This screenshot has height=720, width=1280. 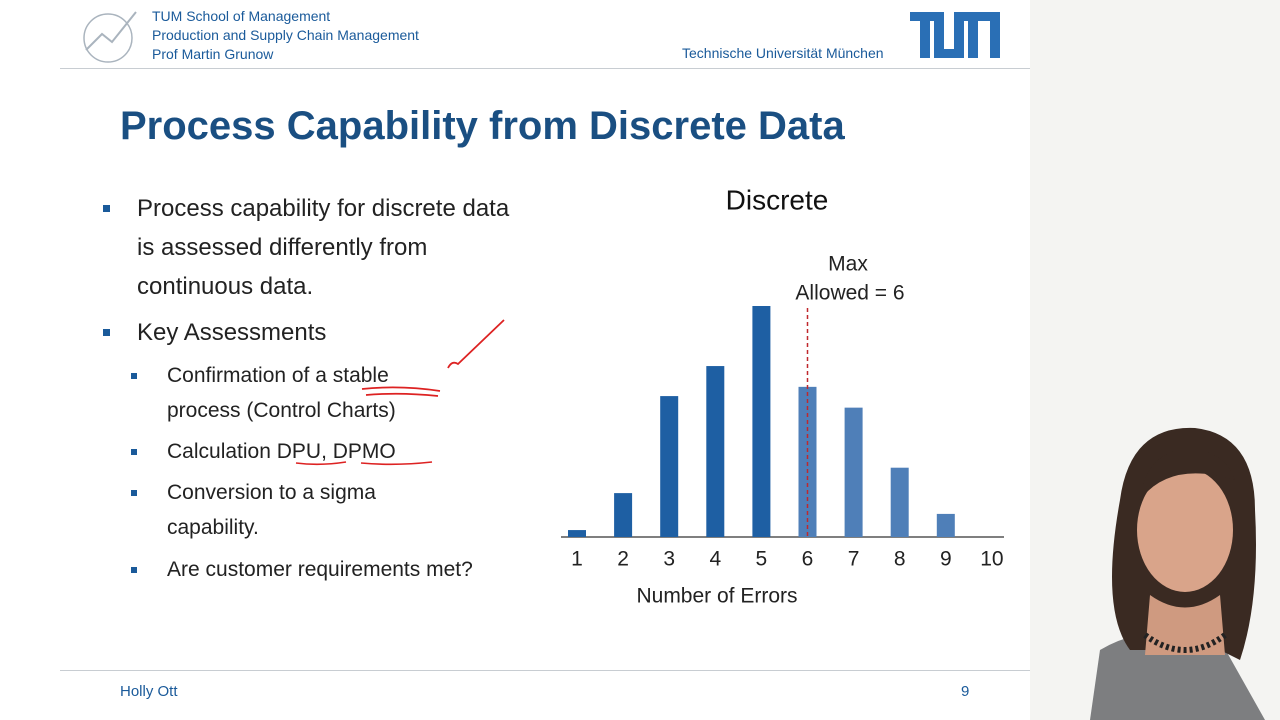 What do you see at coordinates (281, 451) in the screenshot?
I see `sub-bullet: Calculation DPU, DPMO` at bounding box center [281, 451].